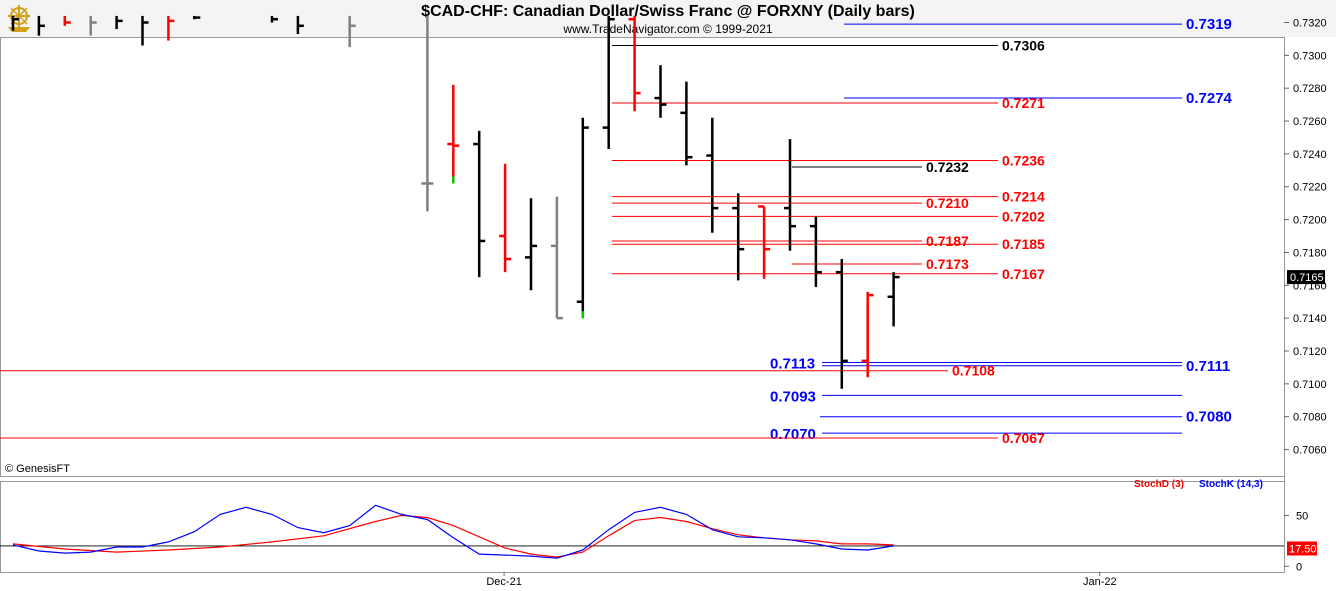 The width and height of the screenshot is (1336, 591). Describe the element at coordinates (453, 531) in the screenshot. I see `stoch-series-line` at that location.